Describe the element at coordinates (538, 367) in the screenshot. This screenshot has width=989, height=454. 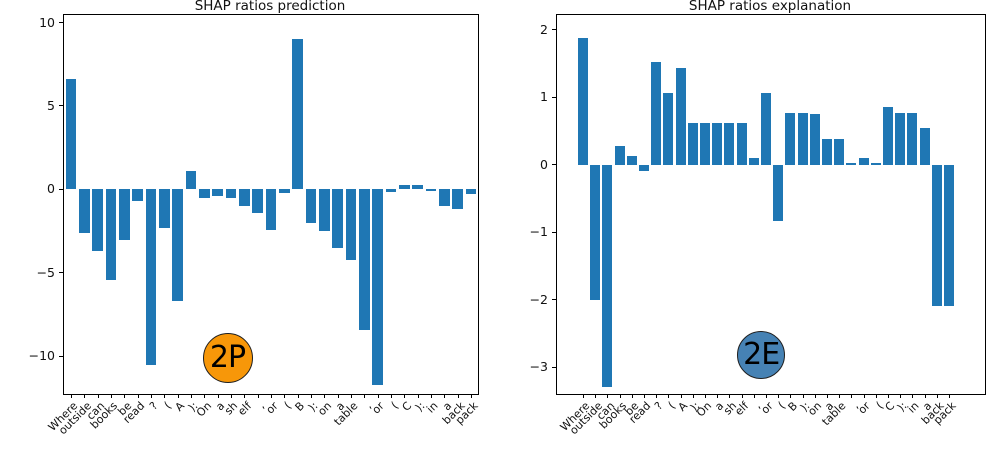
I see `y-tick-label: −3` at that location.